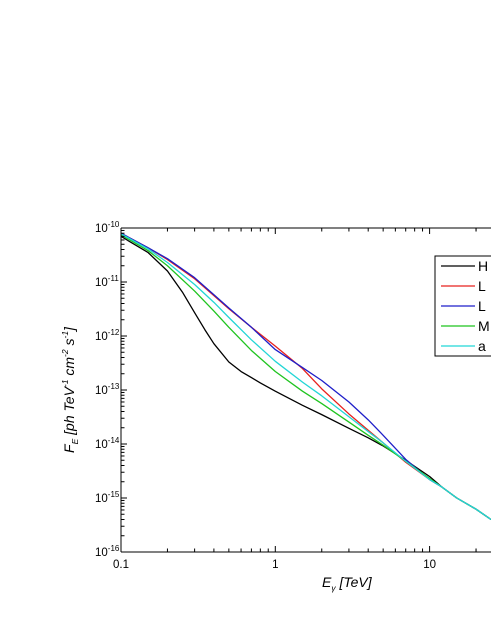 The height and width of the screenshot is (635, 491). I want to click on legend-label-2: L, so click(482, 286).